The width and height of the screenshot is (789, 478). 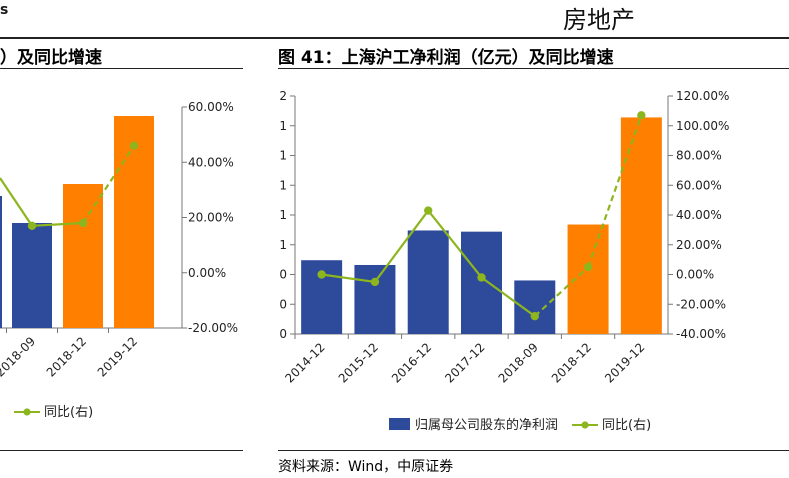 I want to click on header-left-fragment: s, so click(x=4, y=10).